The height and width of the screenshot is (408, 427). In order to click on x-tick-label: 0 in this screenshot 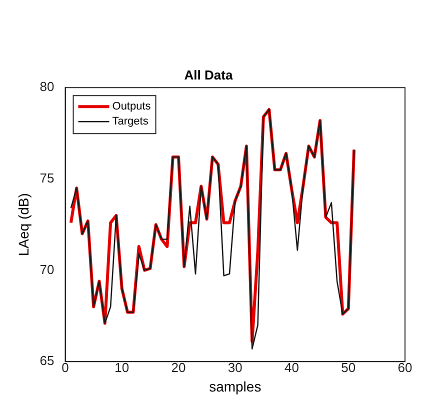, I will do `click(65, 367)`.